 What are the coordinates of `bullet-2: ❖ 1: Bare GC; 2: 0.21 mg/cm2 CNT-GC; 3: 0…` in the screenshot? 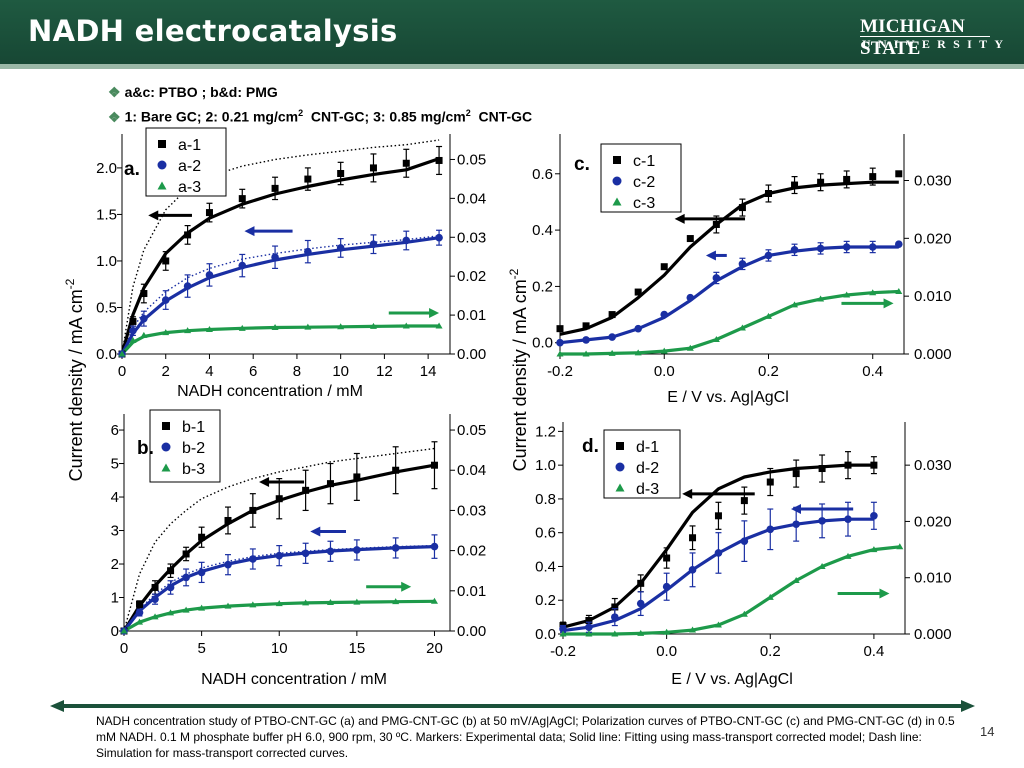 It's located at (320, 115).